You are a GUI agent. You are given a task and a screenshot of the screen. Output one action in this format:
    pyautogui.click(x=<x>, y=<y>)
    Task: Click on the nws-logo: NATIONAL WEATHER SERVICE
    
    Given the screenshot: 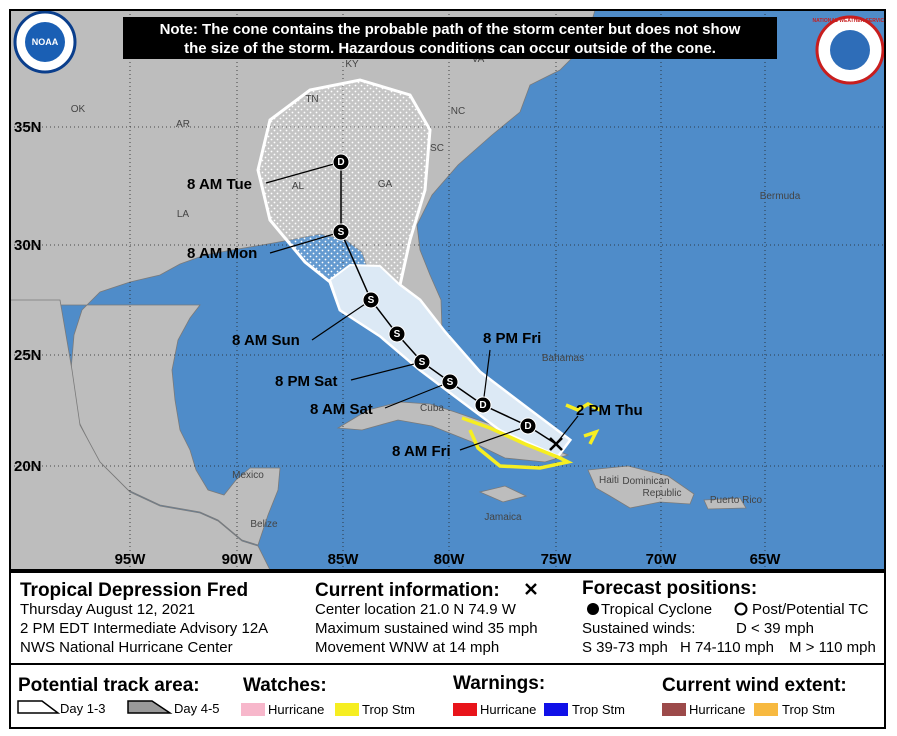 What is the action you would take?
    pyautogui.click(x=849, y=50)
    